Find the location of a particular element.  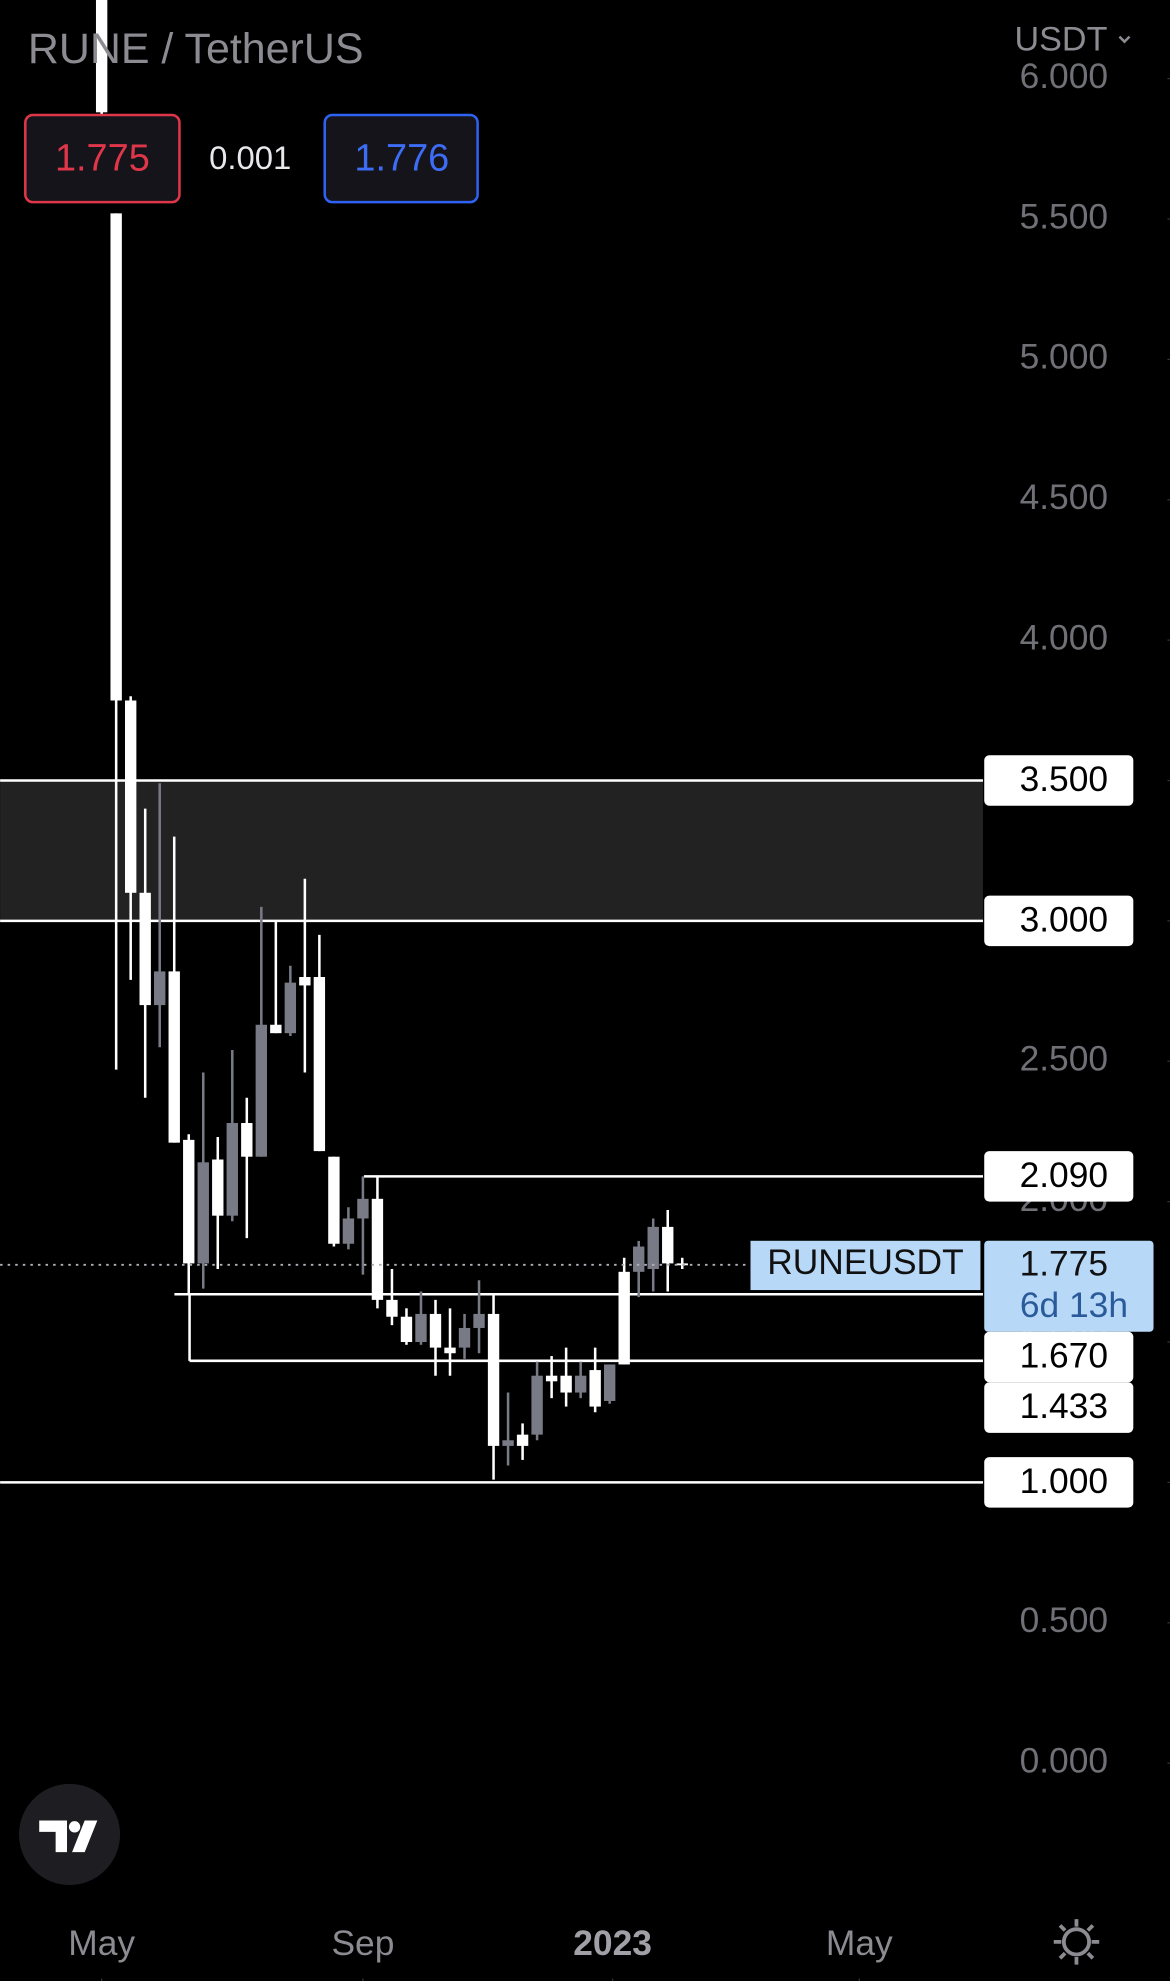

bid-box is located at coordinates (102, 158).